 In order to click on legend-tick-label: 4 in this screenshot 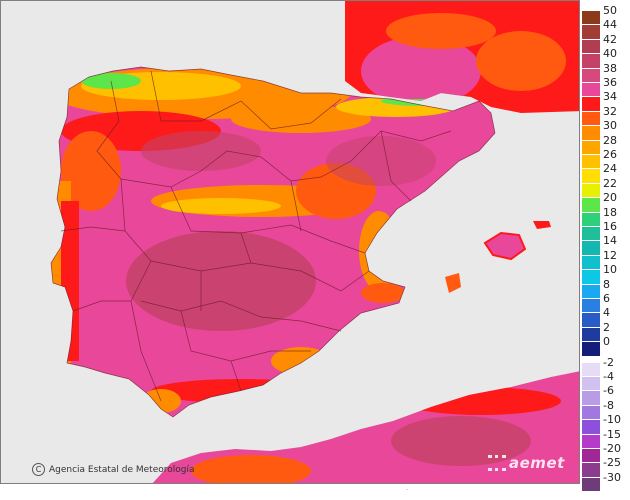, I will do `click(606, 313)`.